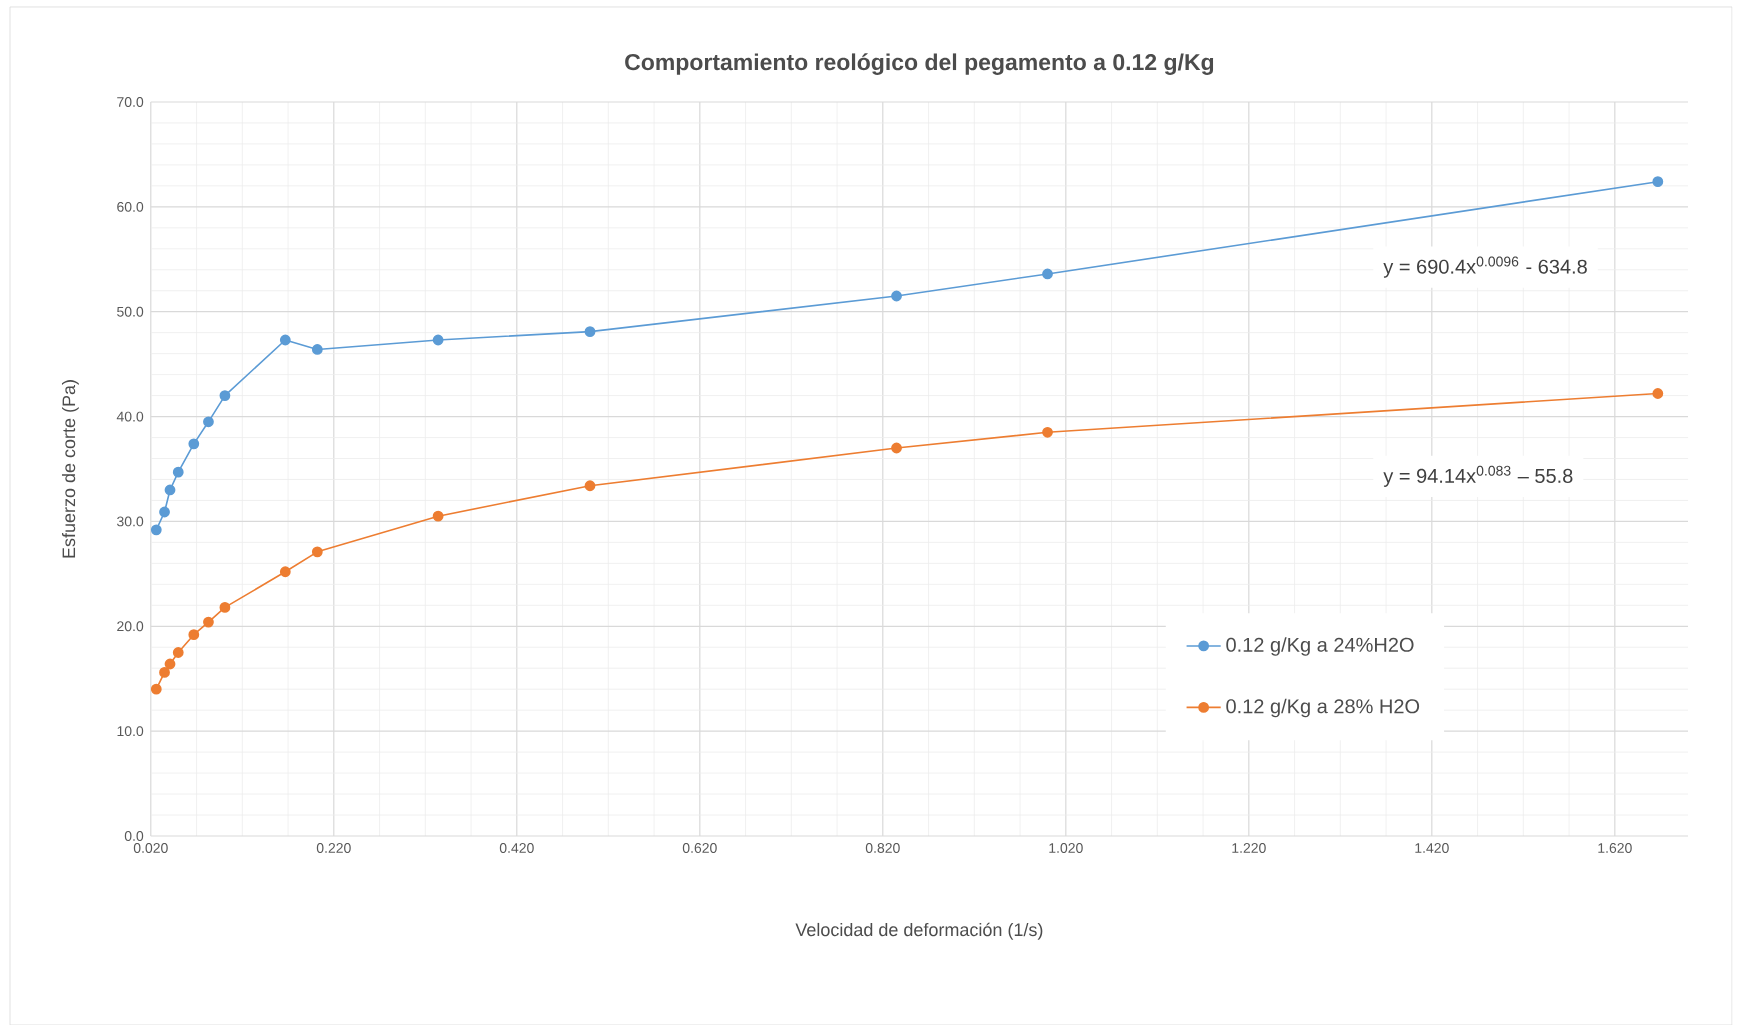  I want to click on x-tick-label: 0.420, so click(516, 847).